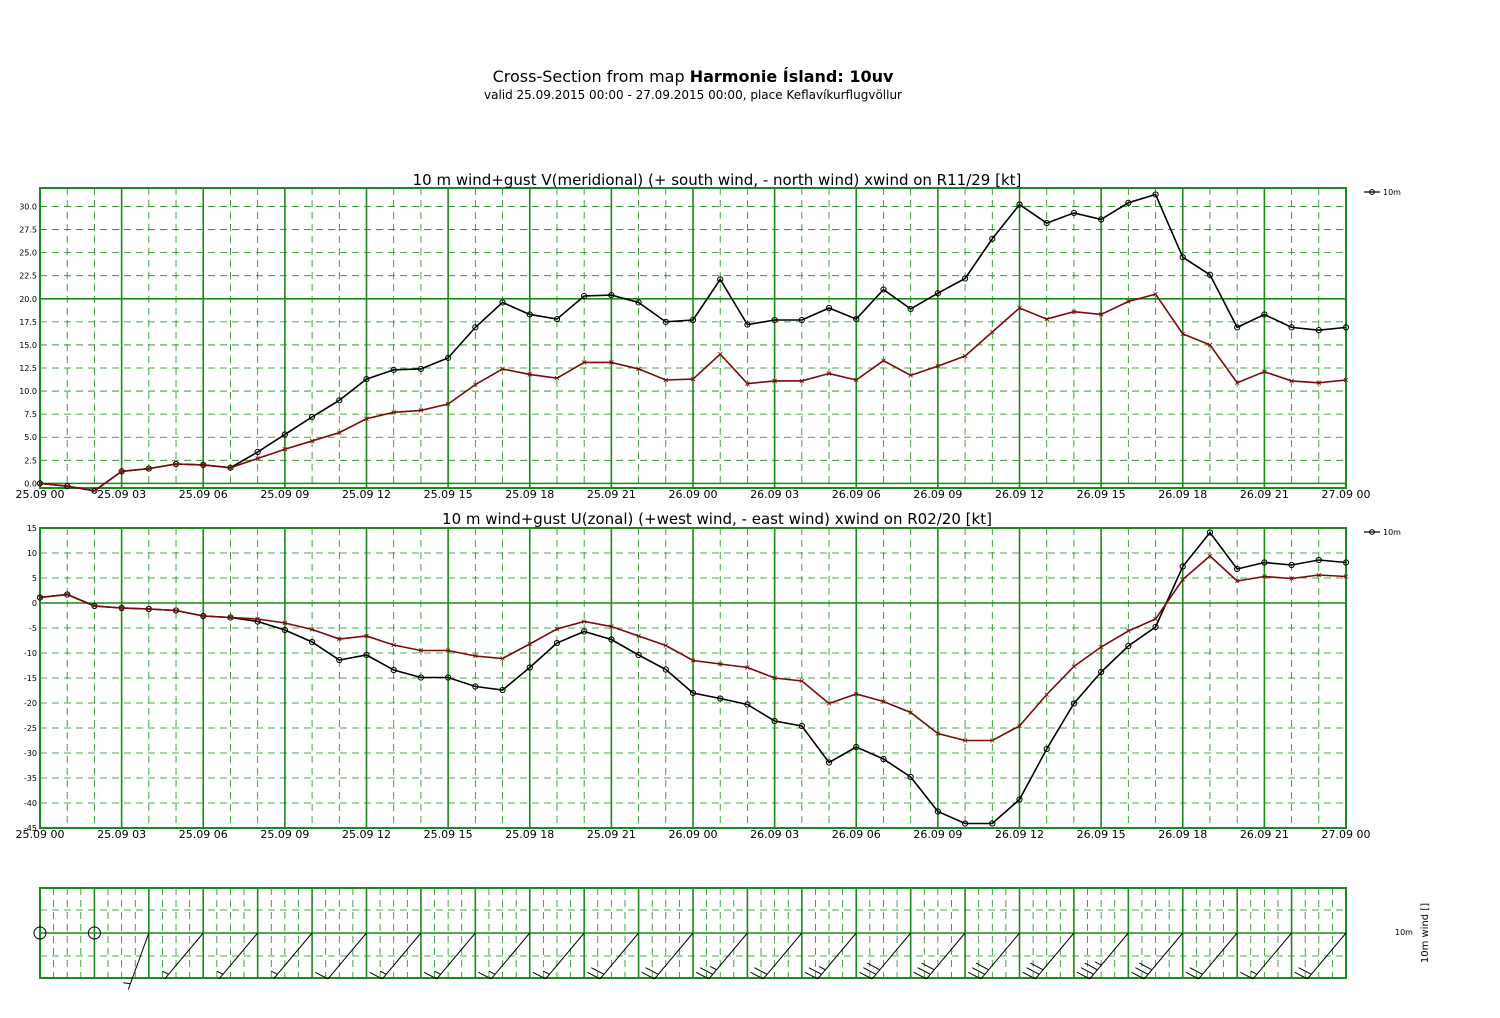  I want to click on calm-circle, so click(94, 933).